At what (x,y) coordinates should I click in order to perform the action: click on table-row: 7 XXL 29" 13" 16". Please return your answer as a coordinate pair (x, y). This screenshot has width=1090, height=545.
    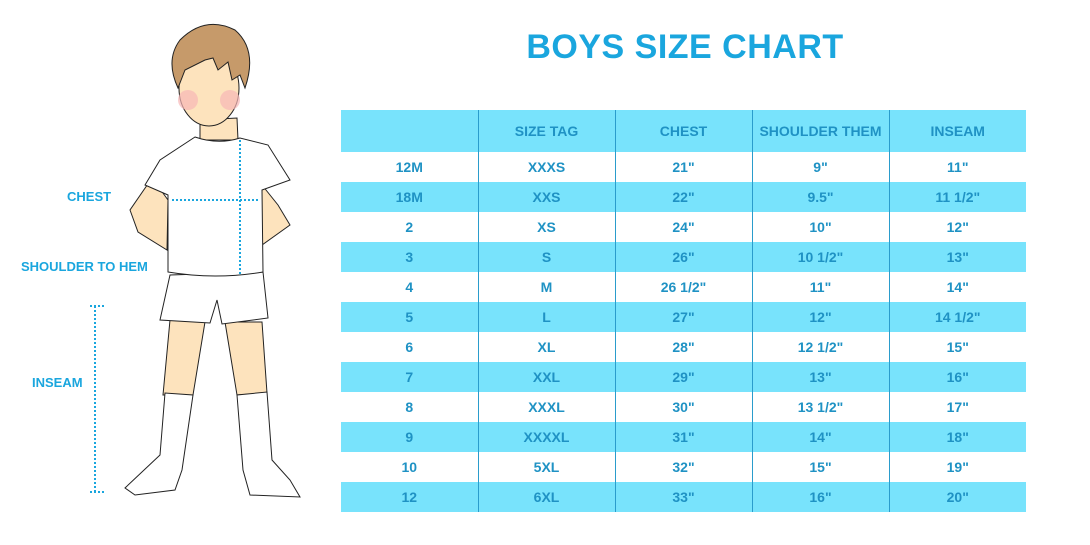
    Looking at the image, I should click on (683, 377).